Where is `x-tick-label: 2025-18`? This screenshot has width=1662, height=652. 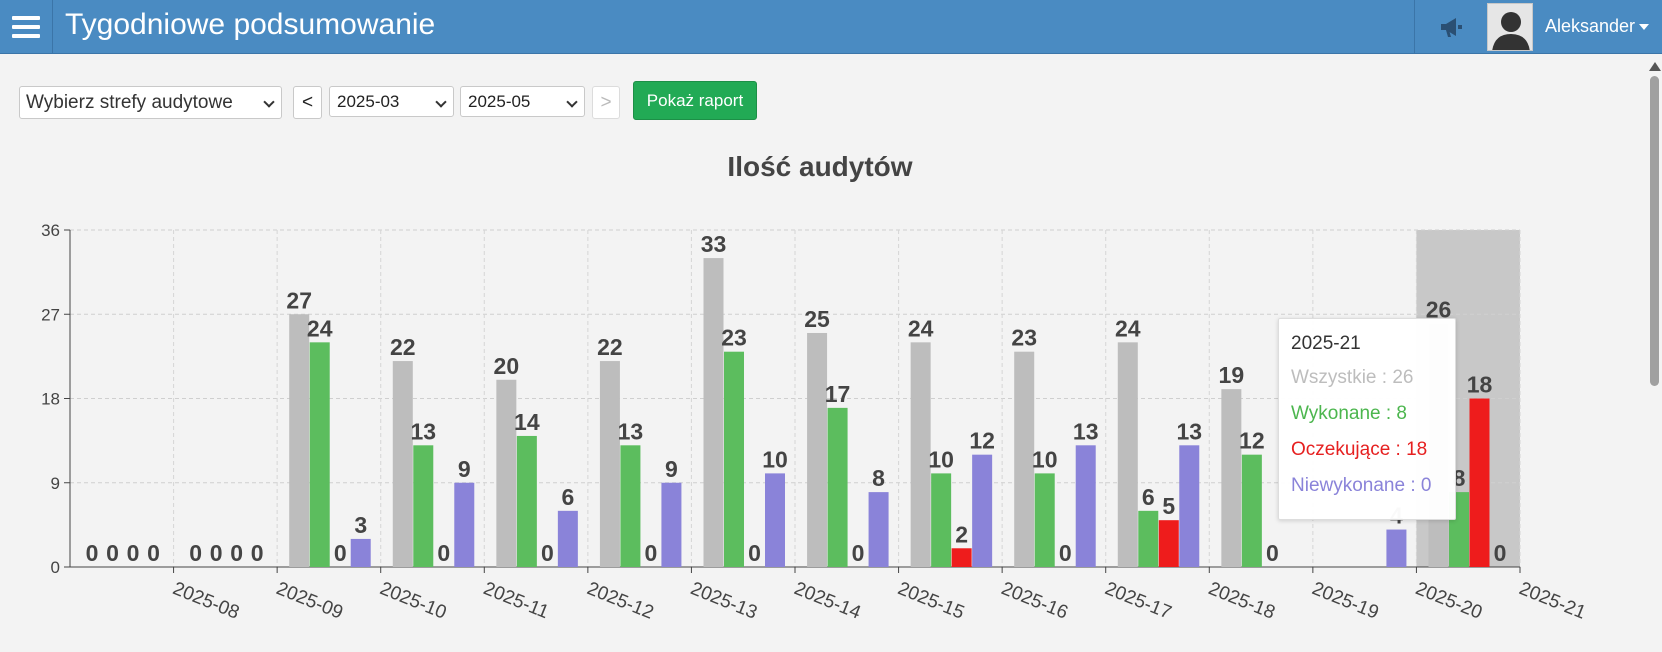 x-tick-label: 2025-18 is located at coordinates (1241, 601).